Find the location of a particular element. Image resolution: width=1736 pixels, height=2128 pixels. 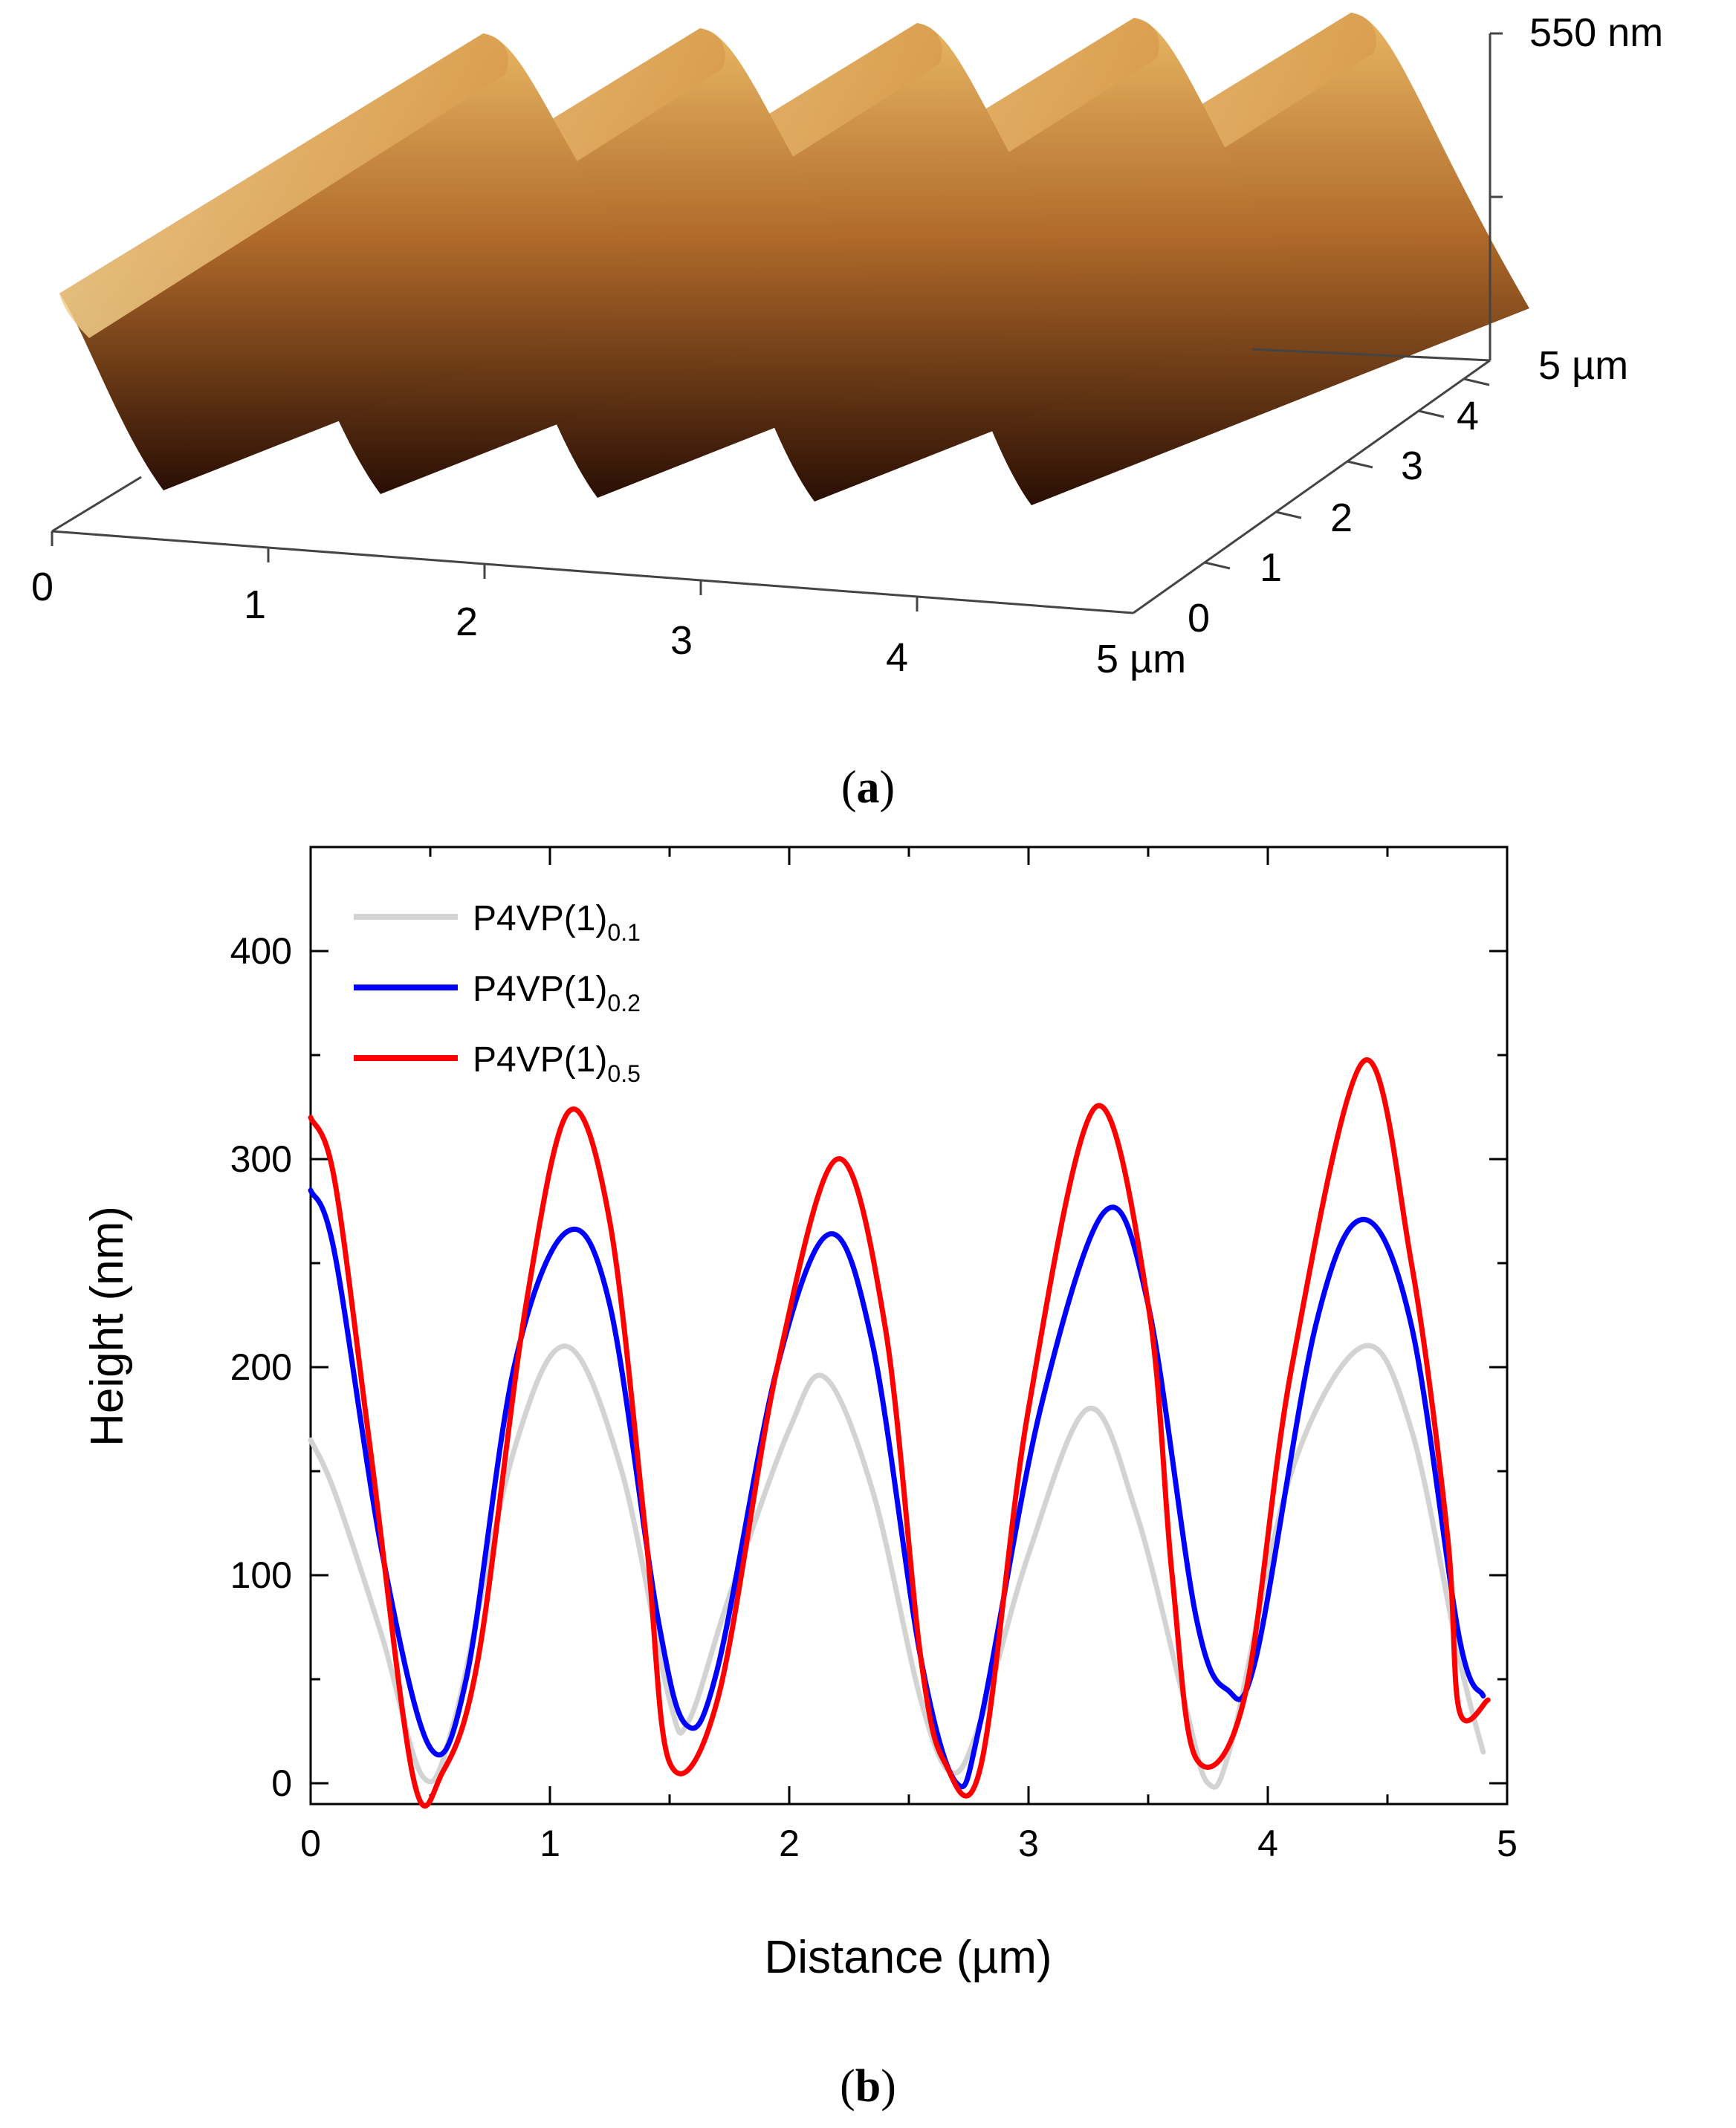

x-tick-label: 0 is located at coordinates (310, 1844).